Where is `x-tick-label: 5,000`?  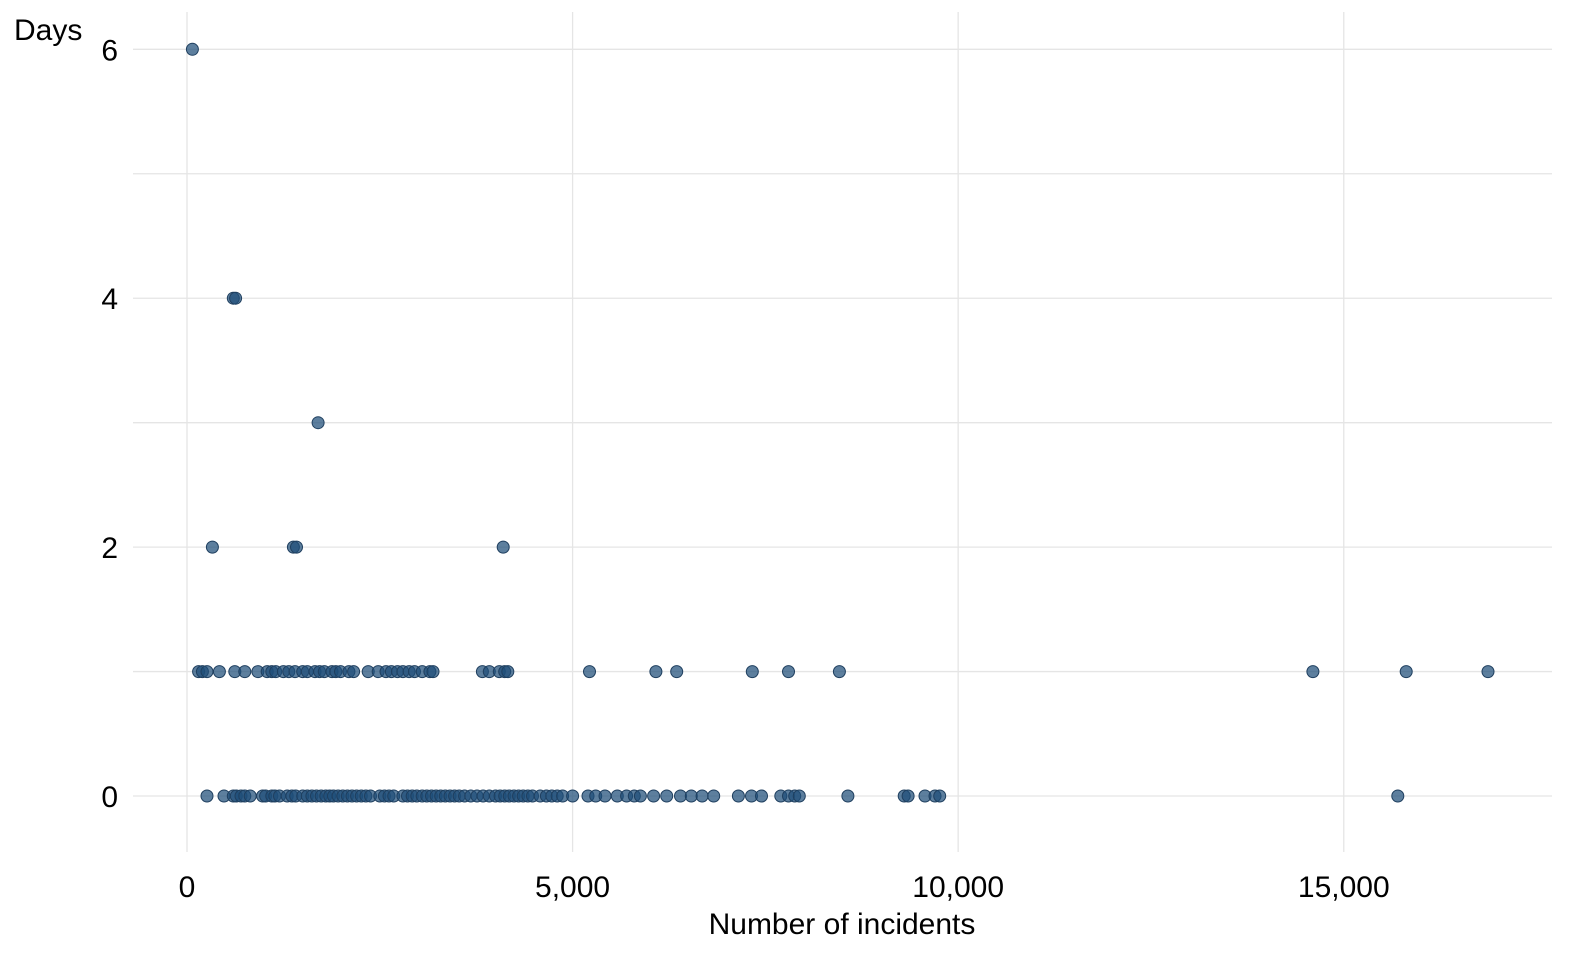
x-tick-label: 5,000 is located at coordinates (572, 887).